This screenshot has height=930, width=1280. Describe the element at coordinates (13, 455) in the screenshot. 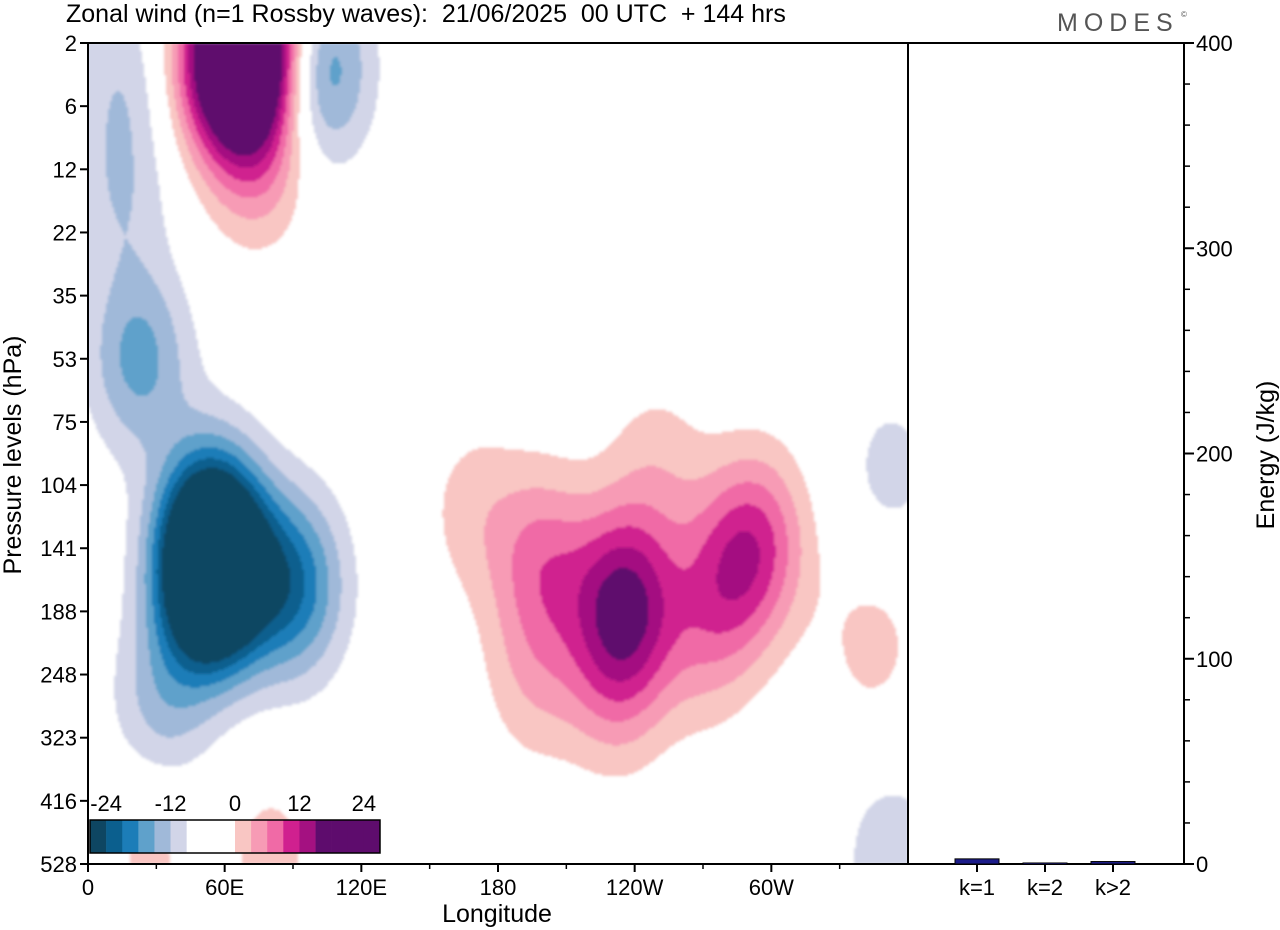

I see `y-axis-label: Pressure levels (hPa)` at that location.